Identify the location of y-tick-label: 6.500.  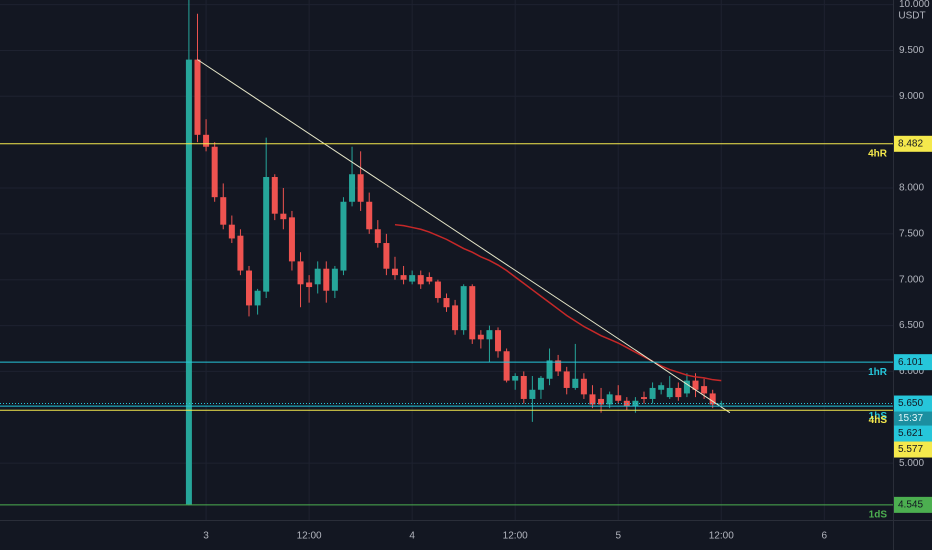
(911, 325).